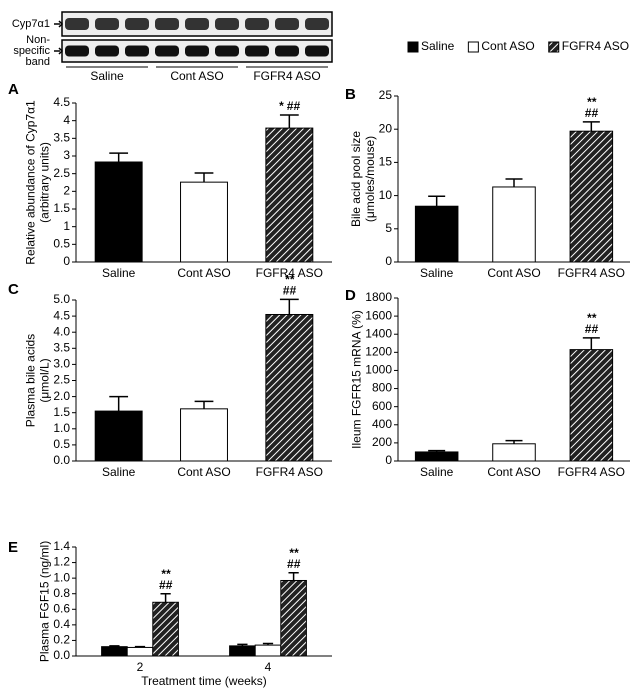  What do you see at coordinates (44, 182) in the screenshot?
I see `y-axis-label: (arbitrary units)` at bounding box center [44, 182].